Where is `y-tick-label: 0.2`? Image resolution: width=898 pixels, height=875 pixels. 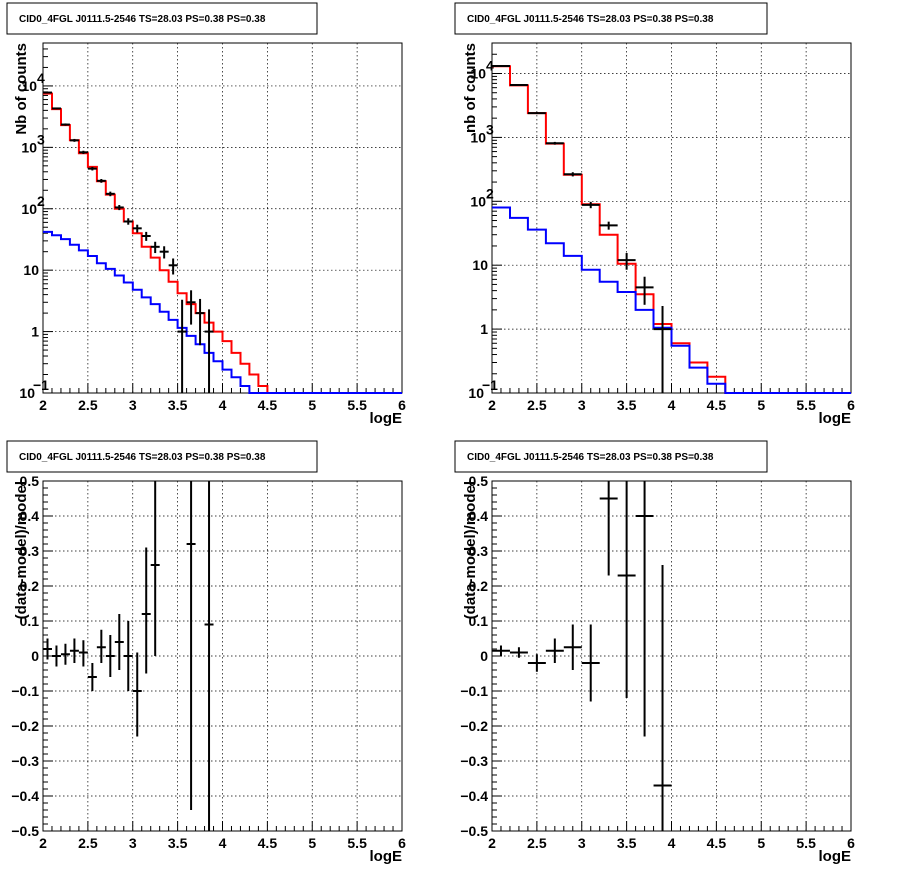
y-tick-label: 0.2 is located at coordinates (30, 586).